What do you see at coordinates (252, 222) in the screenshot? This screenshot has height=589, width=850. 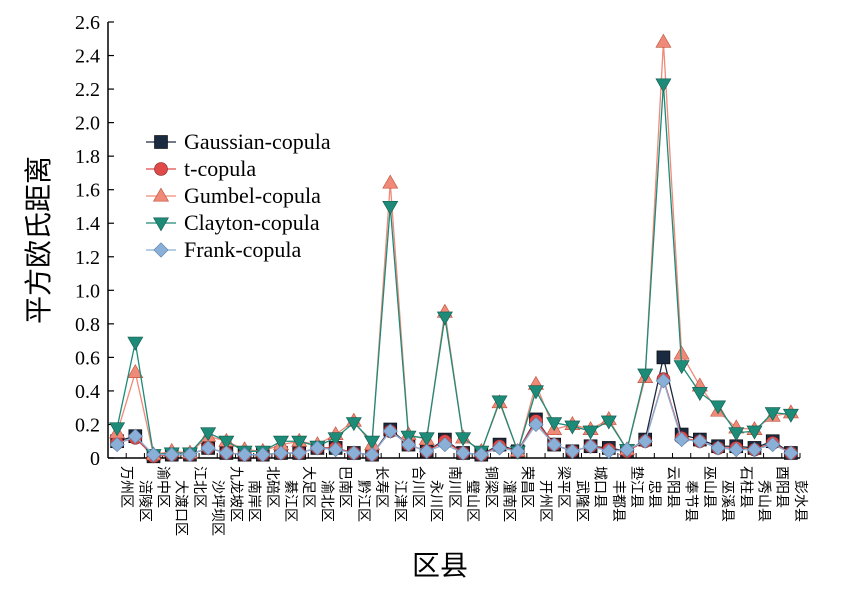 I see `legend-label: Clayton-copula` at bounding box center [252, 222].